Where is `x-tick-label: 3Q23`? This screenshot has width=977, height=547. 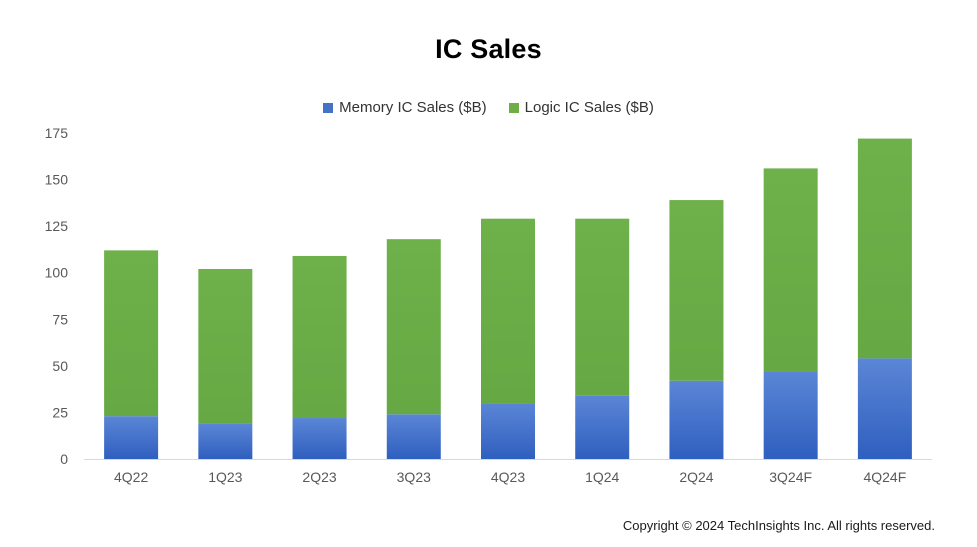 x-tick-label: 3Q23 is located at coordinates (414, 477).